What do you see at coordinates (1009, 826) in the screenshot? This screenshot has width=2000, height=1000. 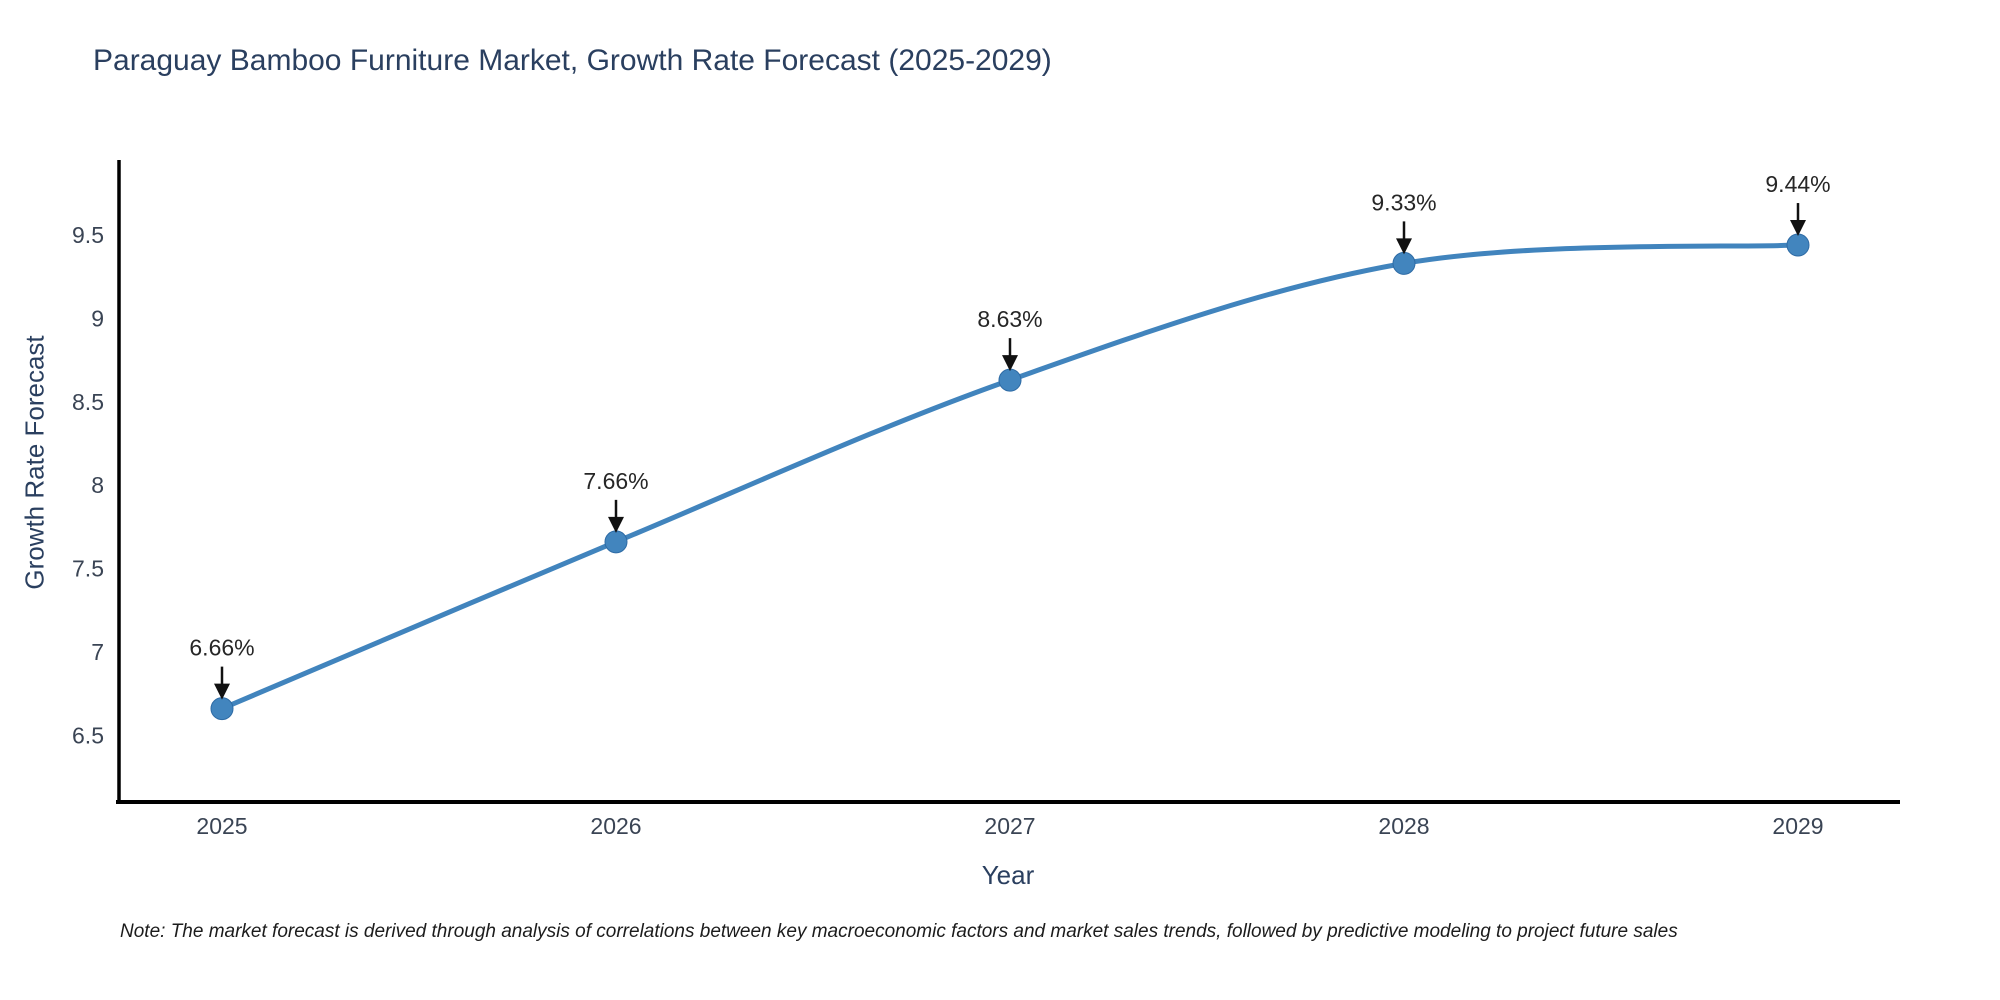 I see `x-tick-label: 2027` at bounding box center [1009, 826].